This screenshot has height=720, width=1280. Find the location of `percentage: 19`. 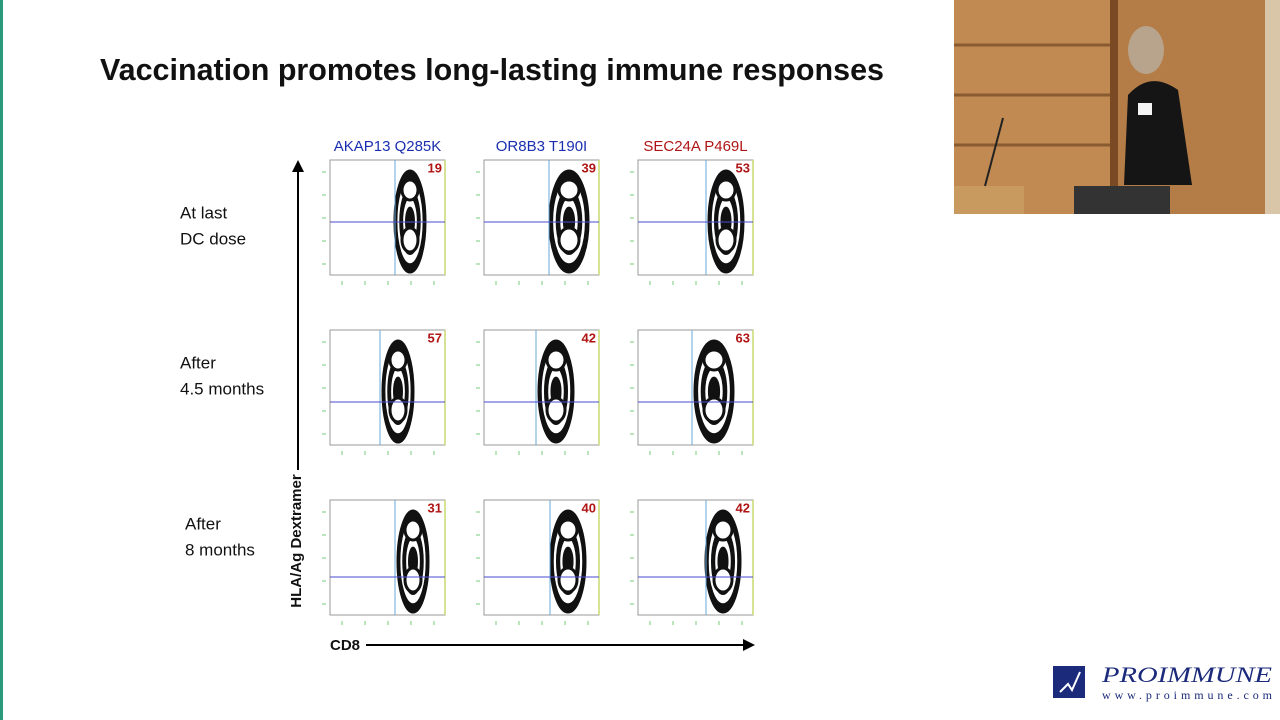

percentage: 19 is located at coordinates (435, 167).